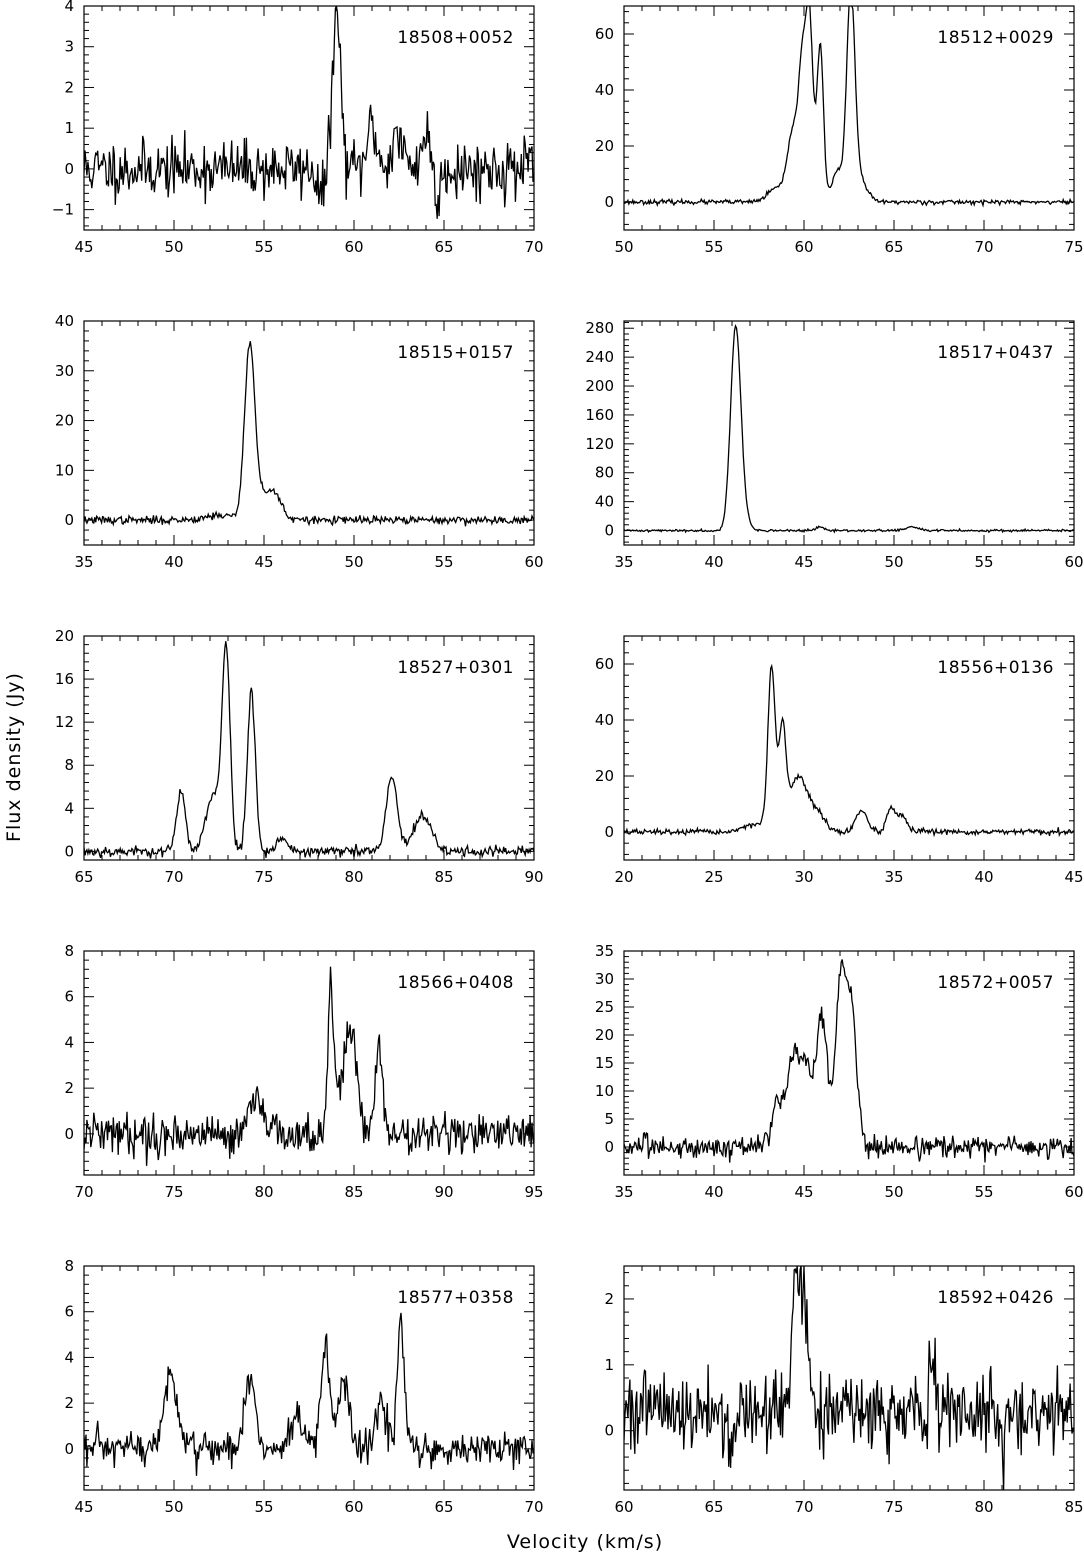 Image resolution: width=1084 pixels, height=1555 pixels. I want to click on source-name-label: 18566+0408, so click(455, 983).